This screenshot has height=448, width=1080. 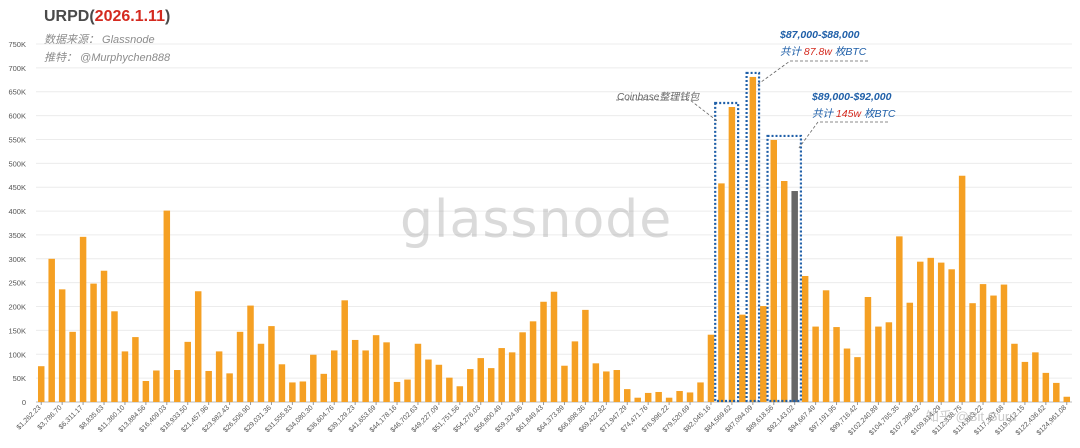 What do you see at coordinates (17, 92) in the screenshot?
I see `y-tick-label: 650K` at bounding box center [17, 92].